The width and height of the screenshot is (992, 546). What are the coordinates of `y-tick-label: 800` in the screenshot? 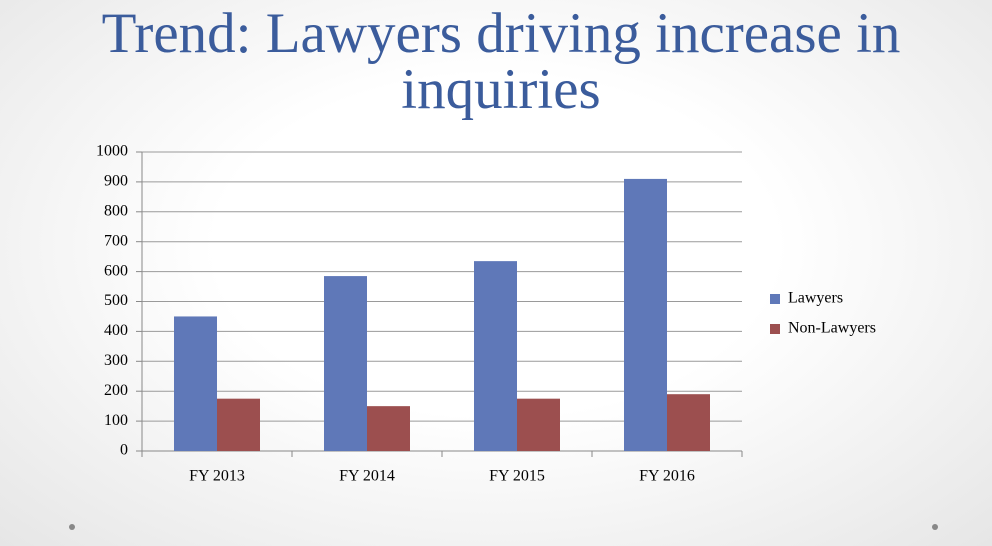 It's located at (116, 210).